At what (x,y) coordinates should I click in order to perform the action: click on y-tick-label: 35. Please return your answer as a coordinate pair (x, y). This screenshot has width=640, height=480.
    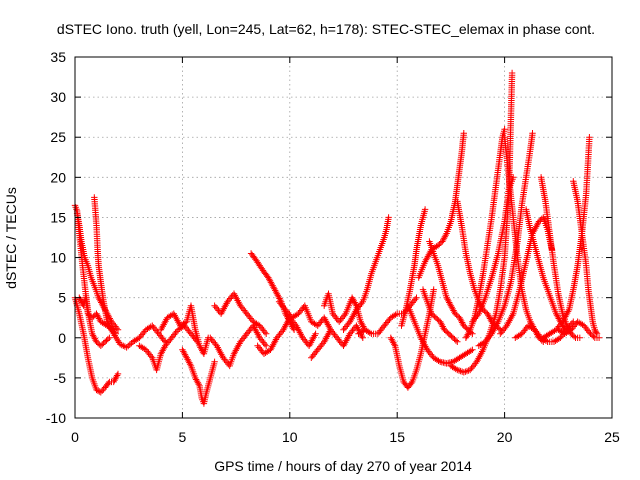
    Looking at the image, I should click on (58, 57).